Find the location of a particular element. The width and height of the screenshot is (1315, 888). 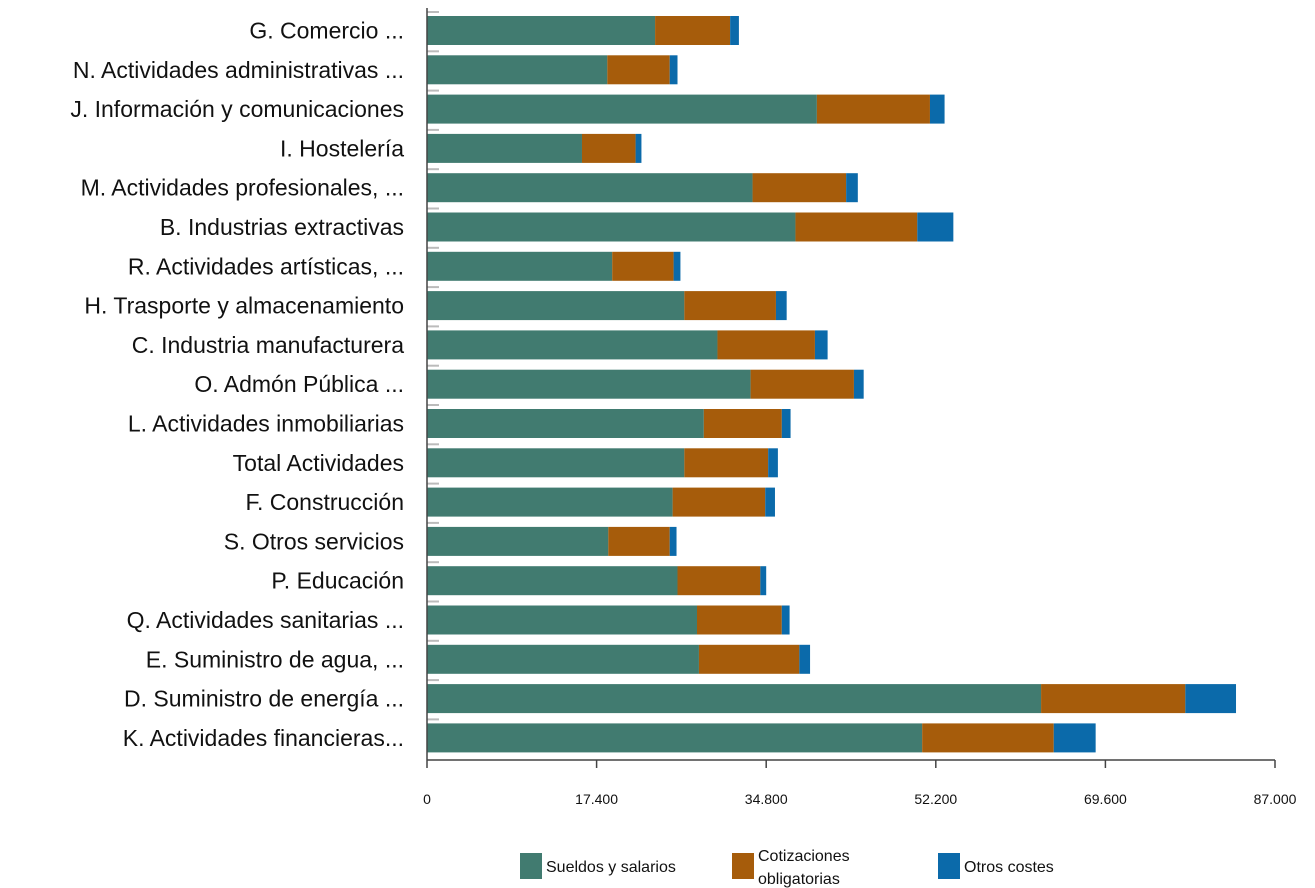

category-label: J. Información y comunicaciones is located at coordinates (237, 109).